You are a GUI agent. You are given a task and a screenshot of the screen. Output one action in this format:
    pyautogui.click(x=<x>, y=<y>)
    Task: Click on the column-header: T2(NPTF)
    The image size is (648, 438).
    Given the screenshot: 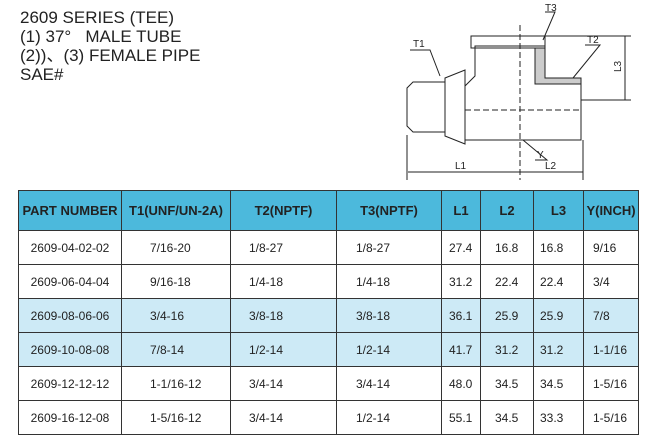 What is the action you would take?
    pyautogui.click(x=283, y=210)
    